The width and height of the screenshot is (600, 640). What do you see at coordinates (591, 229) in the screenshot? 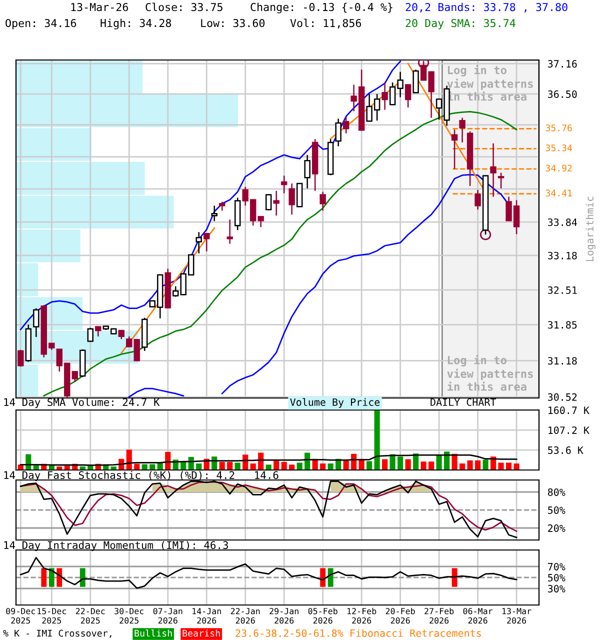
I see `y-axis-title: Logarithmic` at bounding box center [591, 229].